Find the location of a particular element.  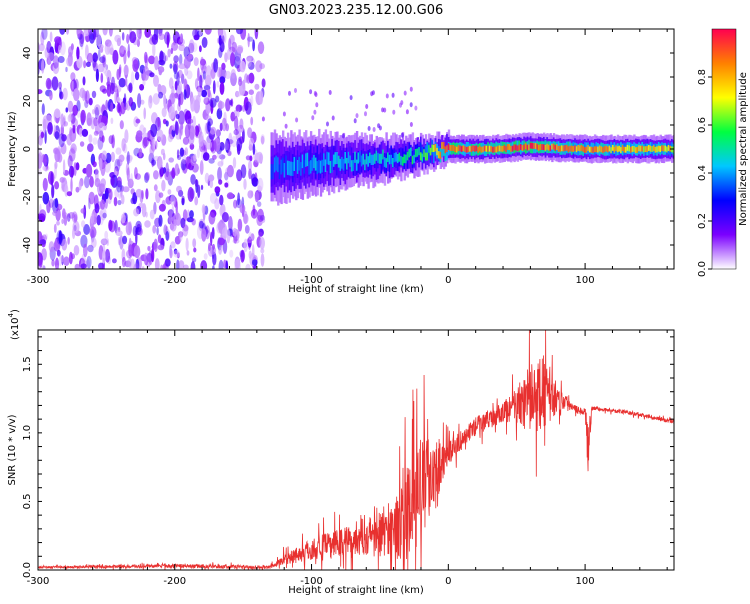

colorbar-ticks: 0.0 0.2 0.4 0.6 0.8 is located at coordinates (704, 173).